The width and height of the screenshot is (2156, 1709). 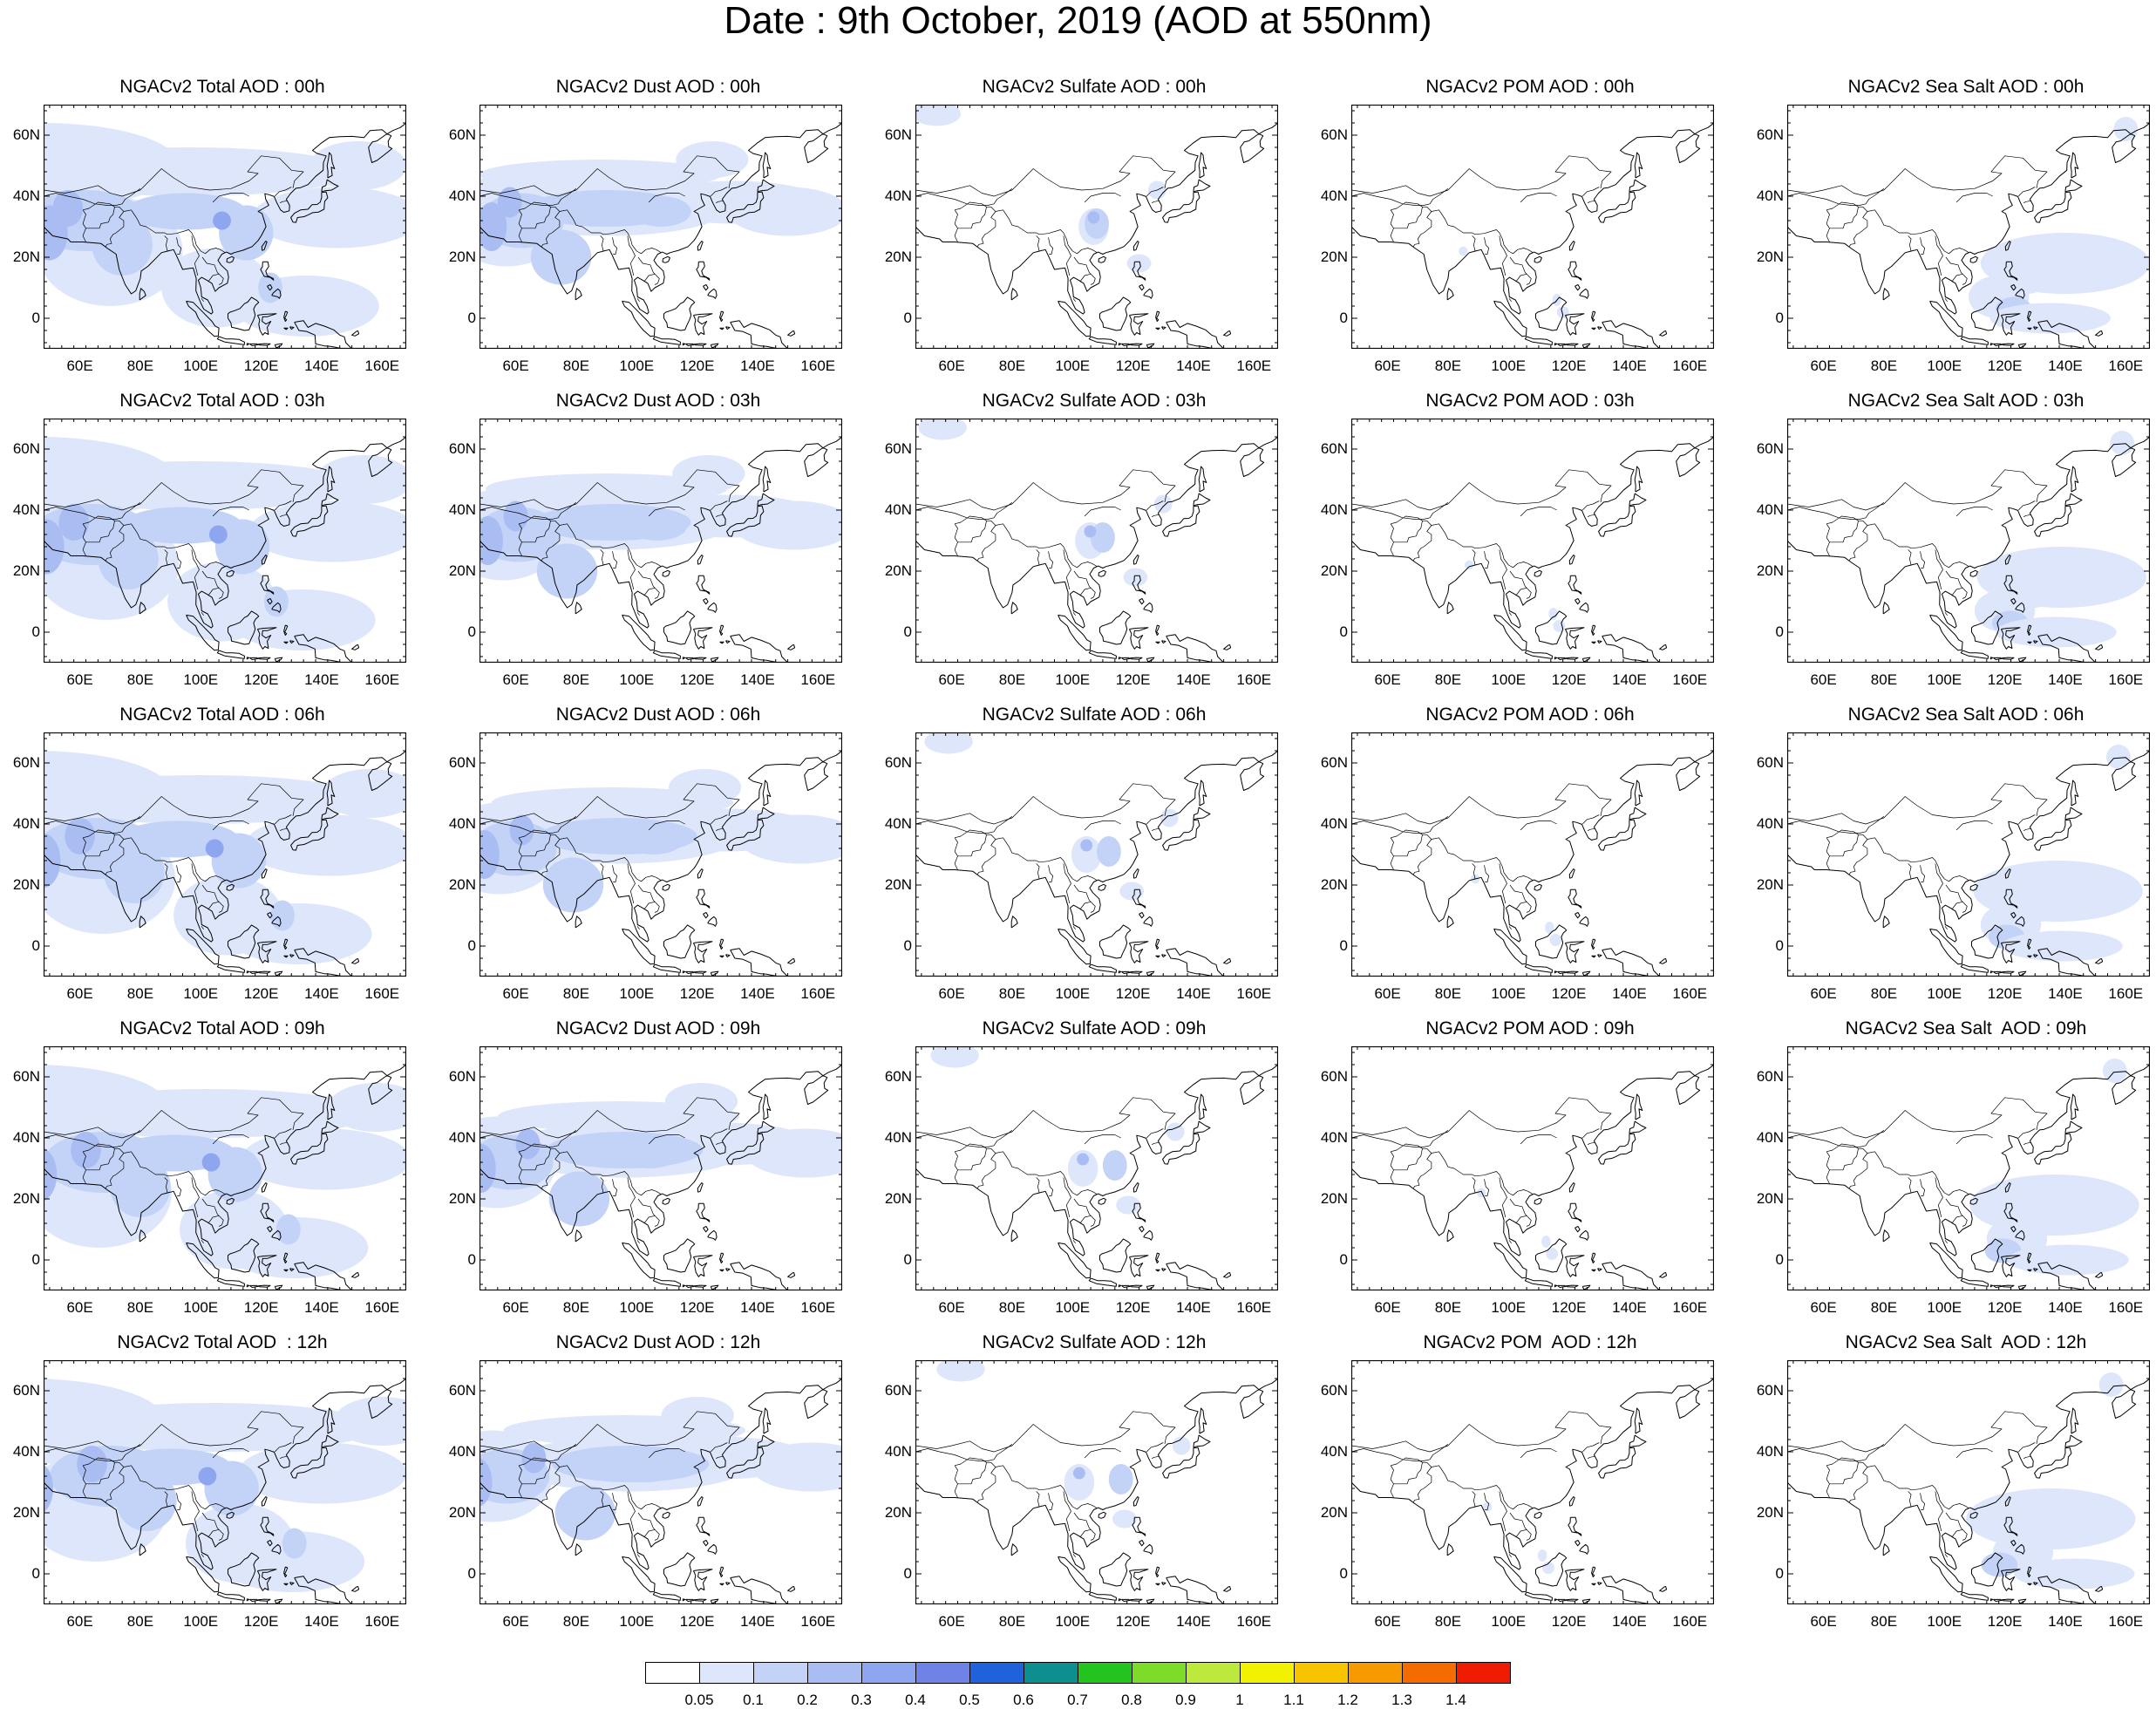 I want to click on panel-title: NGACv2 POM AOD : 12h, so click(x=1530, y=1342).